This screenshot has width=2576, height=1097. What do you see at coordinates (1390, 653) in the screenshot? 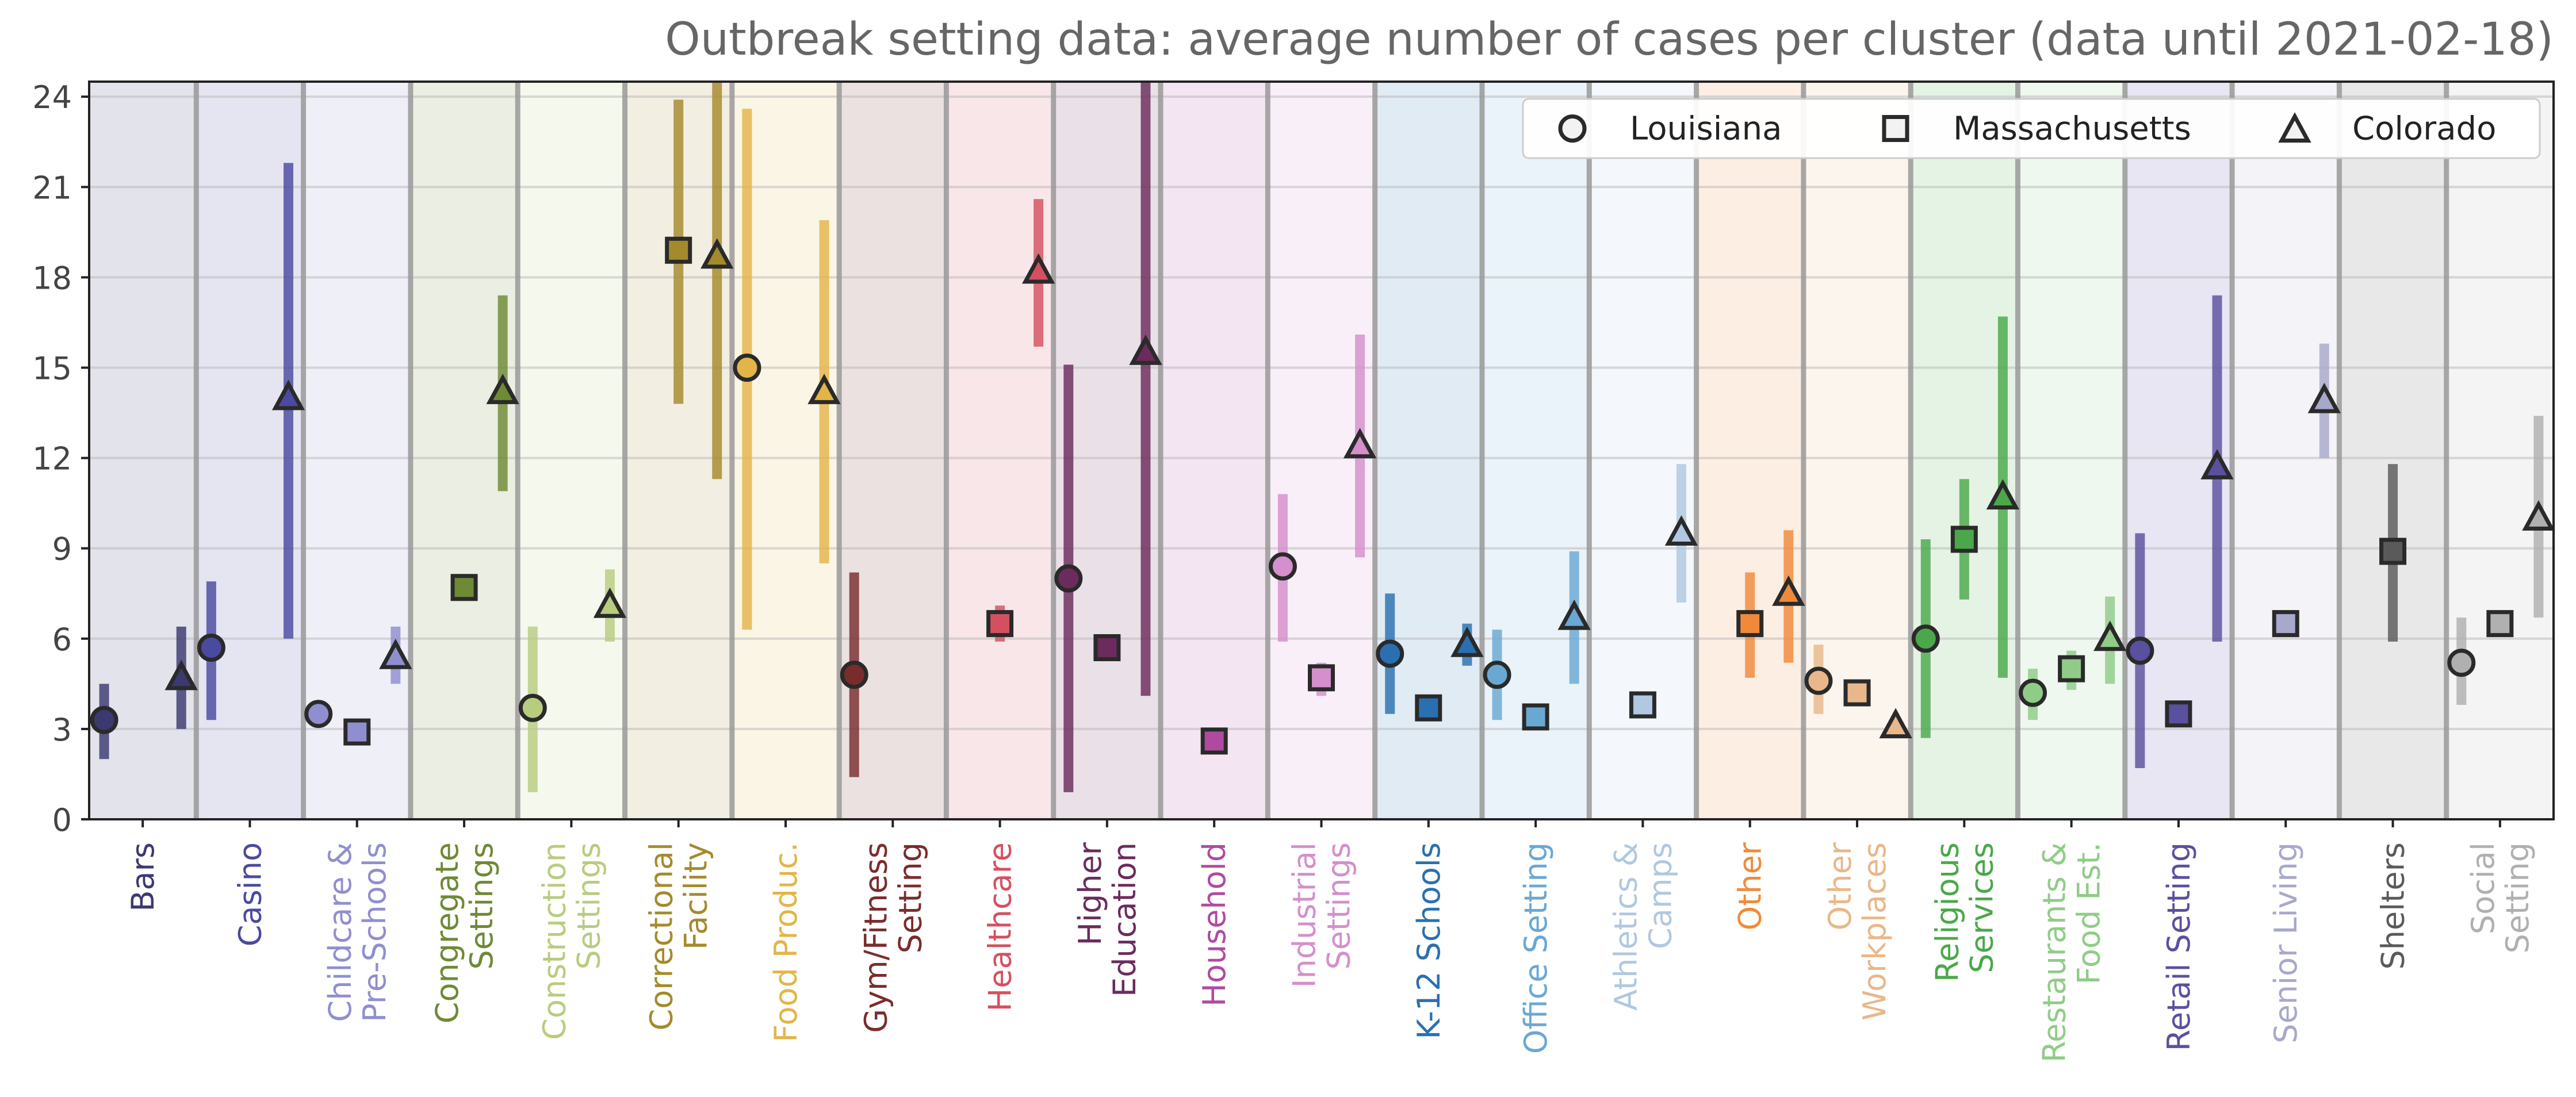
I see `louisiana-k-12-schools-point` at bounding box center [1390, 653].